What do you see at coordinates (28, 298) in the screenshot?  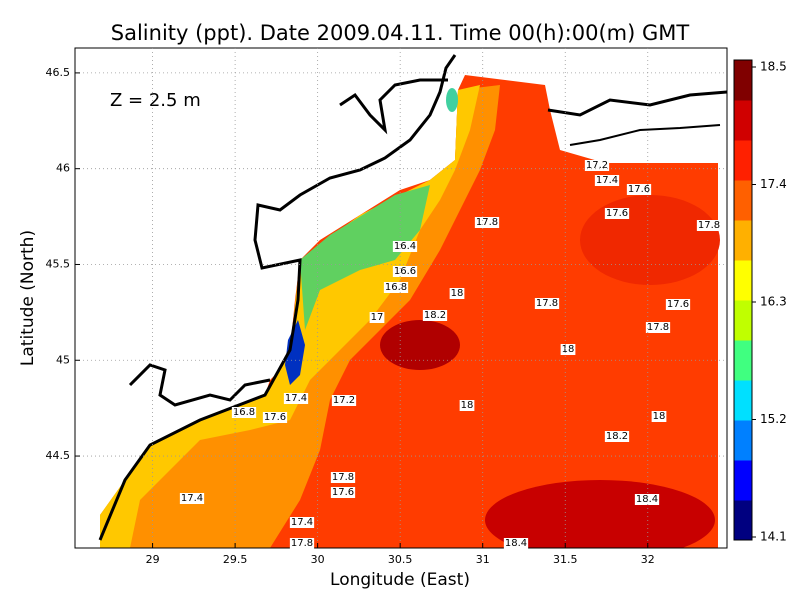 I see `y-axis-label: Latitude (North)` at bounding box center [28, 298].